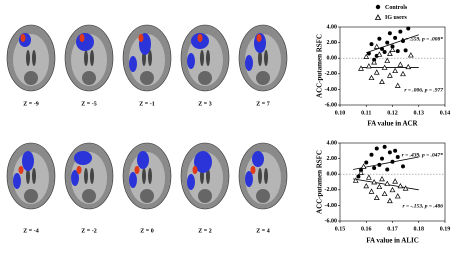  I want to click on y-tick-label: 2.00, so click(332, 43).